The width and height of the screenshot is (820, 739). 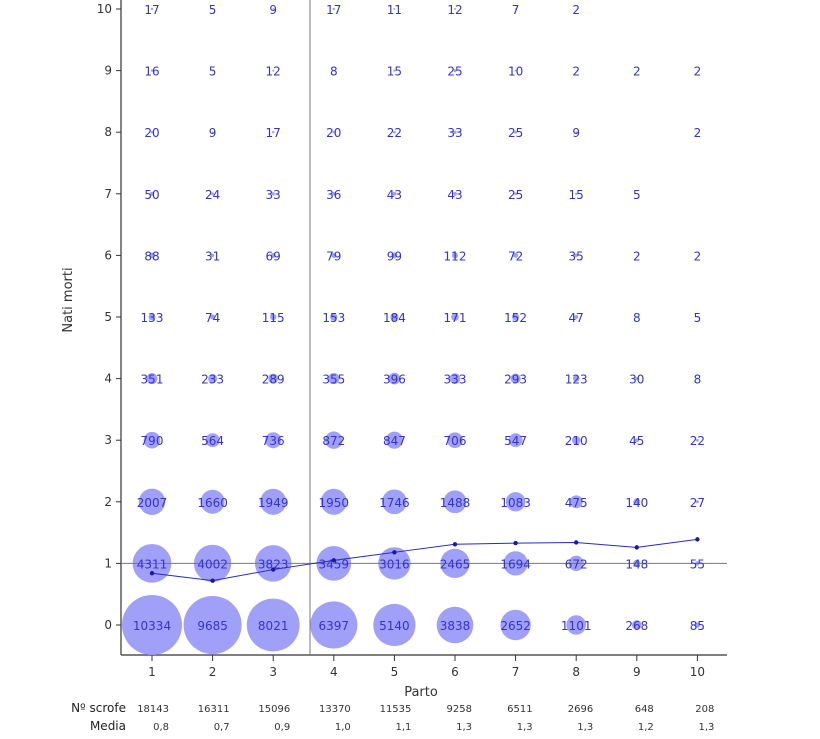 I want to click on bubble-label: 33, so click(x=454, y=133).